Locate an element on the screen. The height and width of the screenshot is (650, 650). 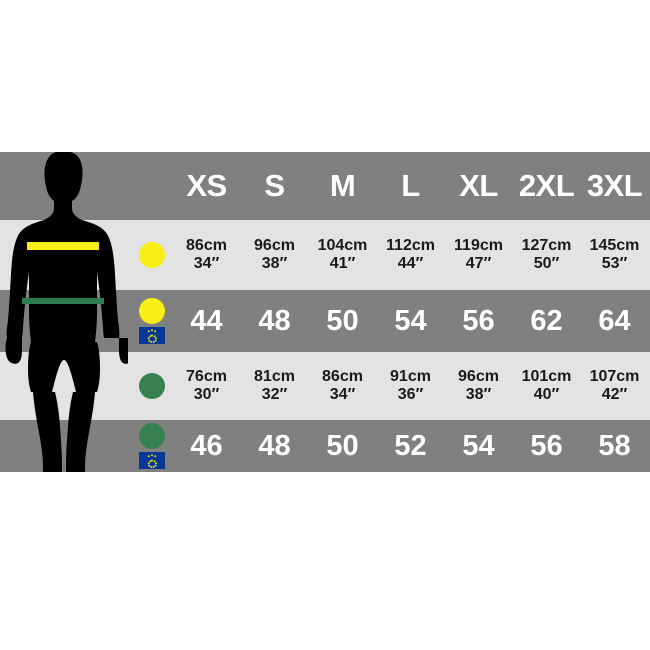
table-cell-chest-eu-s: 48 is located at coordinates (274, 321).